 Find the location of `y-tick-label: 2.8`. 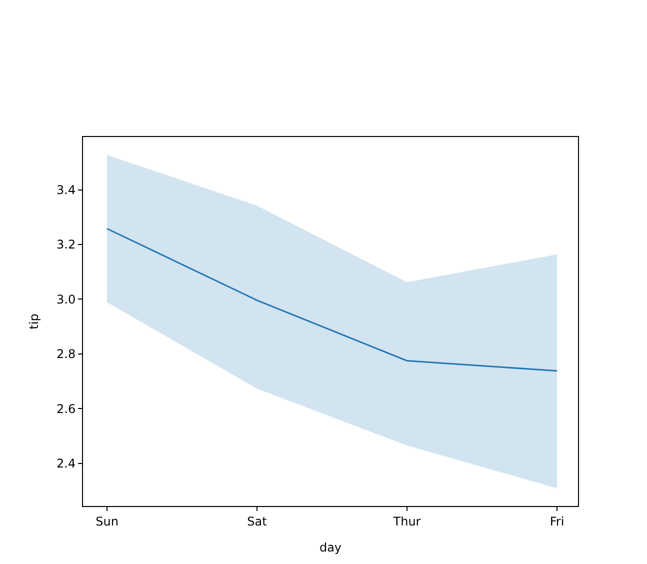

y-tick-label: 2.8 is located at coordinates (66, 354).